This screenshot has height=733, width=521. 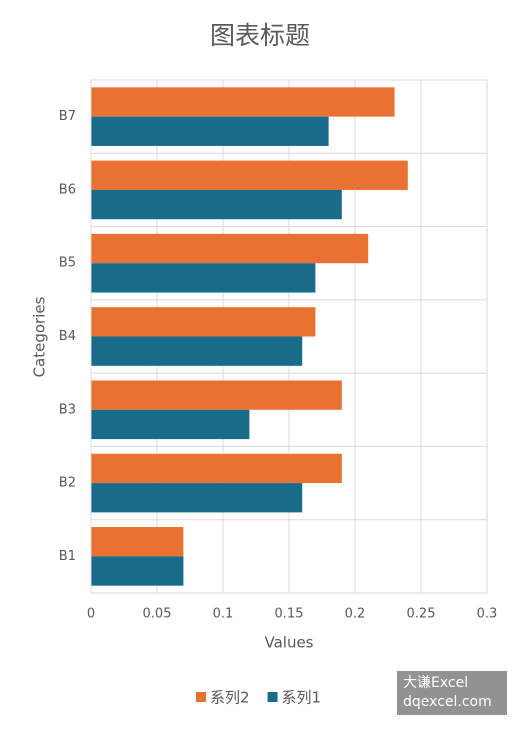 I want to click on y-tick-label: B5, so click(x=67, y=263).